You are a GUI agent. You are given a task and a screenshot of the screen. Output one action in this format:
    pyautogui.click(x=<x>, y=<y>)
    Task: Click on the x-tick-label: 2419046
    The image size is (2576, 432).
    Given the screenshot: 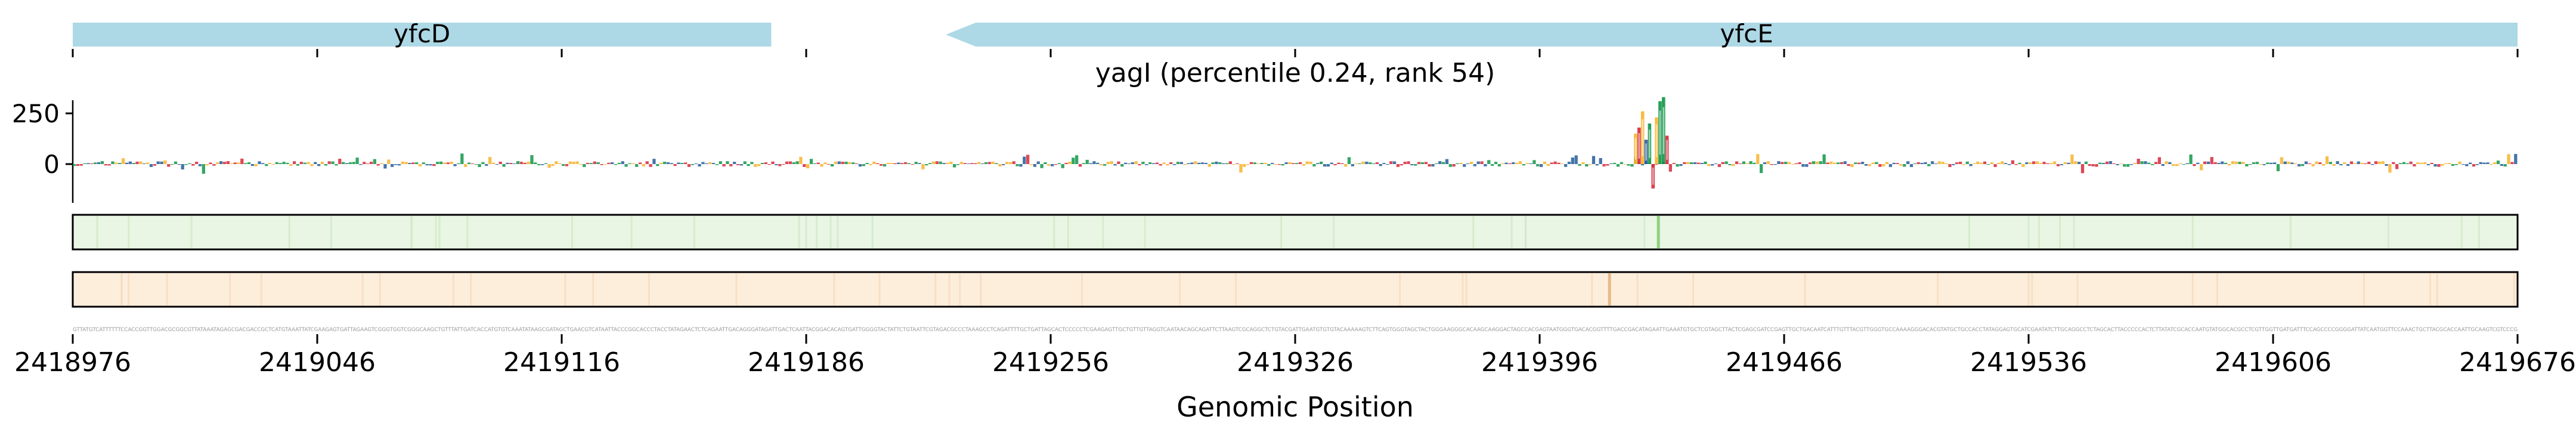 What is the action you would take?
    pyautogui.click(x=317, y=362)
    